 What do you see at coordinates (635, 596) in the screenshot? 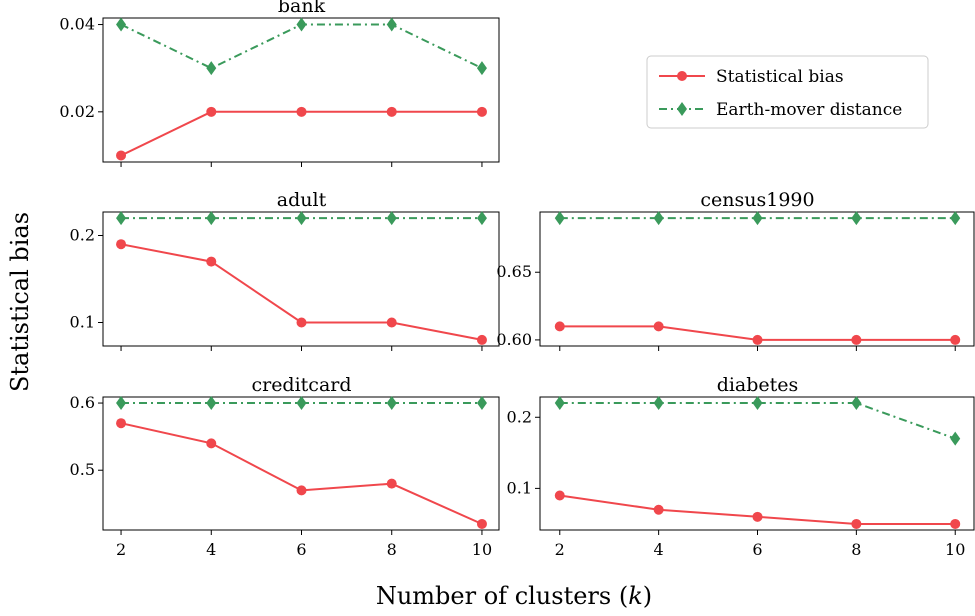
I see `x-axis-label-variable: k` at bounding box center [635, 596].